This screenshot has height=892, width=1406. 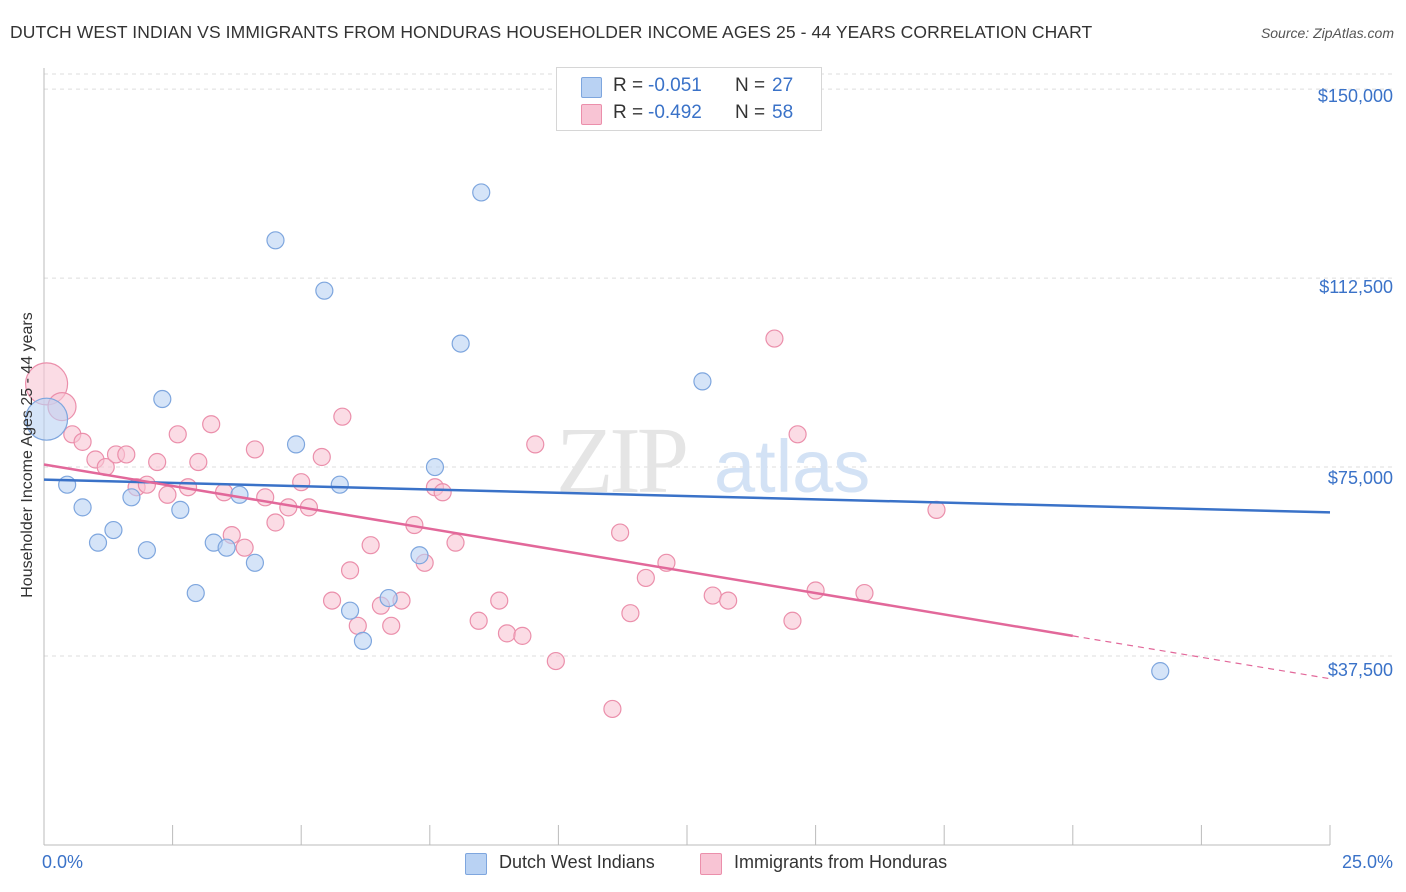 What do you see at coordinates (1367, 862) in the screenshot?
I see `x-tick-label-max: 25.0%` at bounding box center [1367, 862].